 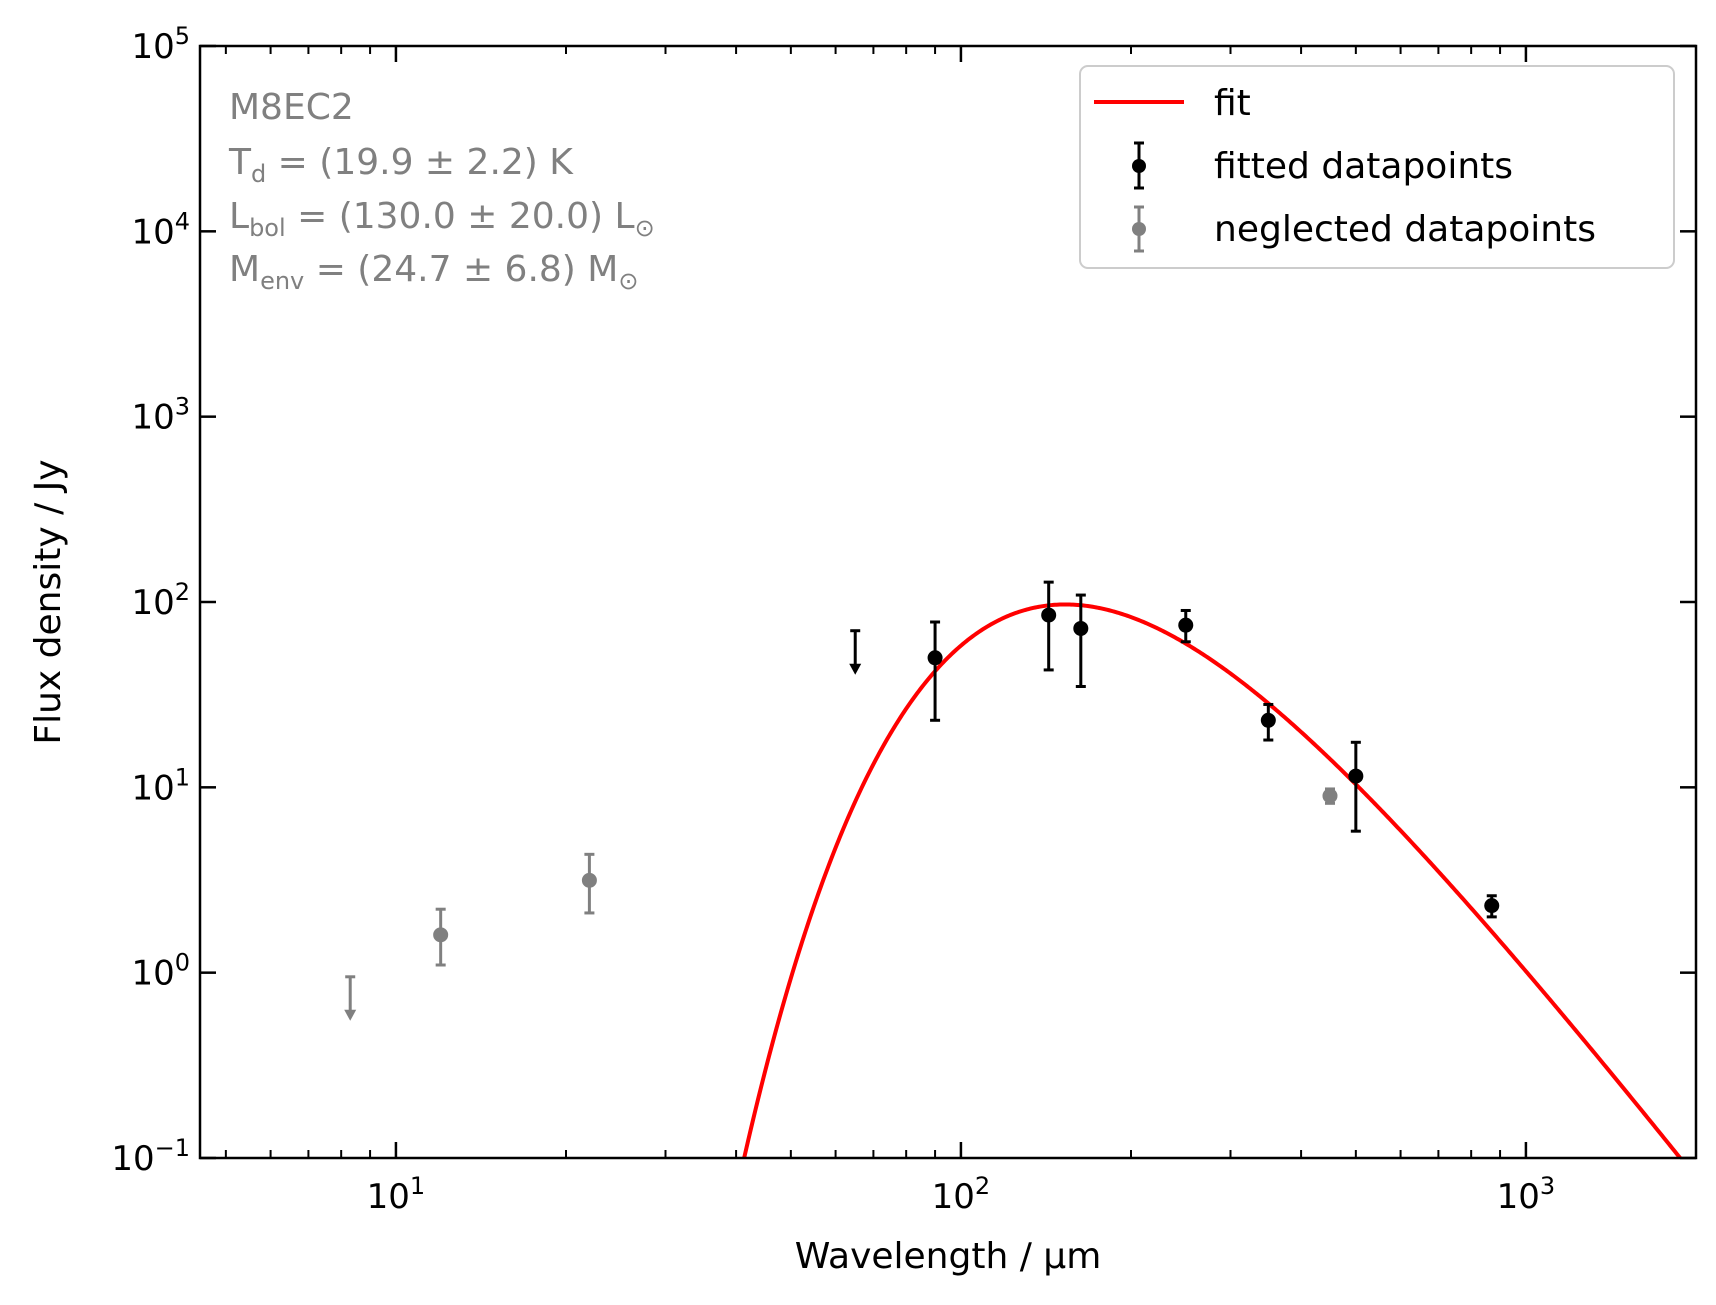 I want to click on y-tick-label: 10¹, so click(x=160, y=785).